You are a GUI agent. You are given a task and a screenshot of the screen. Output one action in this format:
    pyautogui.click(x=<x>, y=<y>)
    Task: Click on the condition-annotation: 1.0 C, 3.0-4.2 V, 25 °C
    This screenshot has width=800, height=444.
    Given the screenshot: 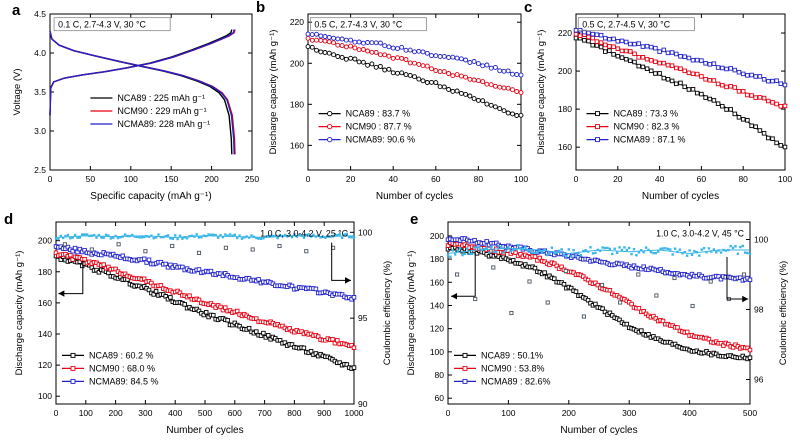 What is the action you would take?
    pyautogui.click(x=304, y=233)
    